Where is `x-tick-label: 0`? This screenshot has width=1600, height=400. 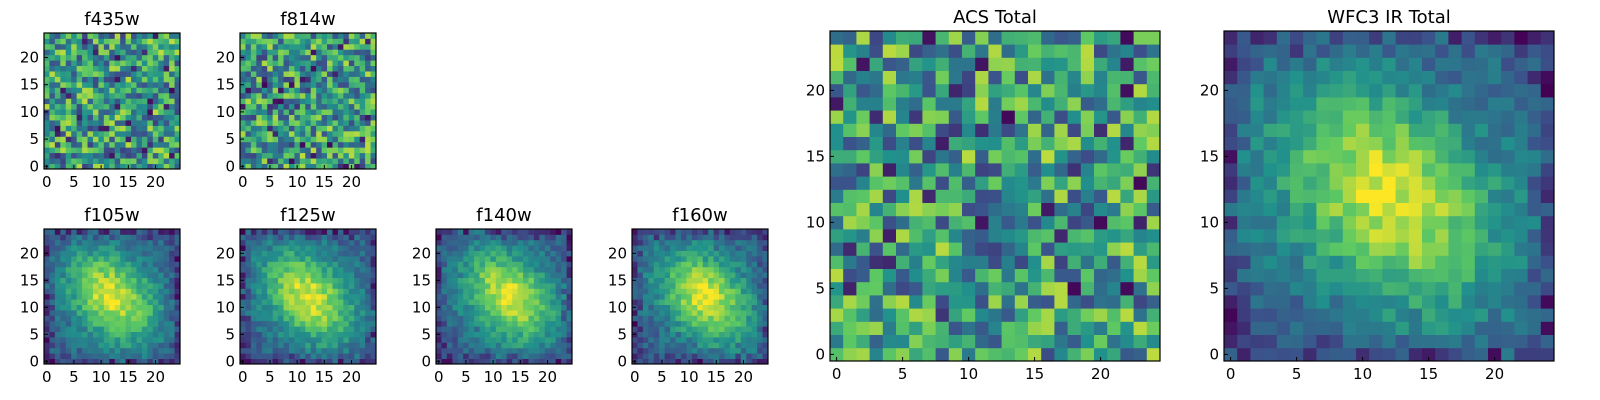 x-tick-label: 0 is located at coordinates (635, 377).